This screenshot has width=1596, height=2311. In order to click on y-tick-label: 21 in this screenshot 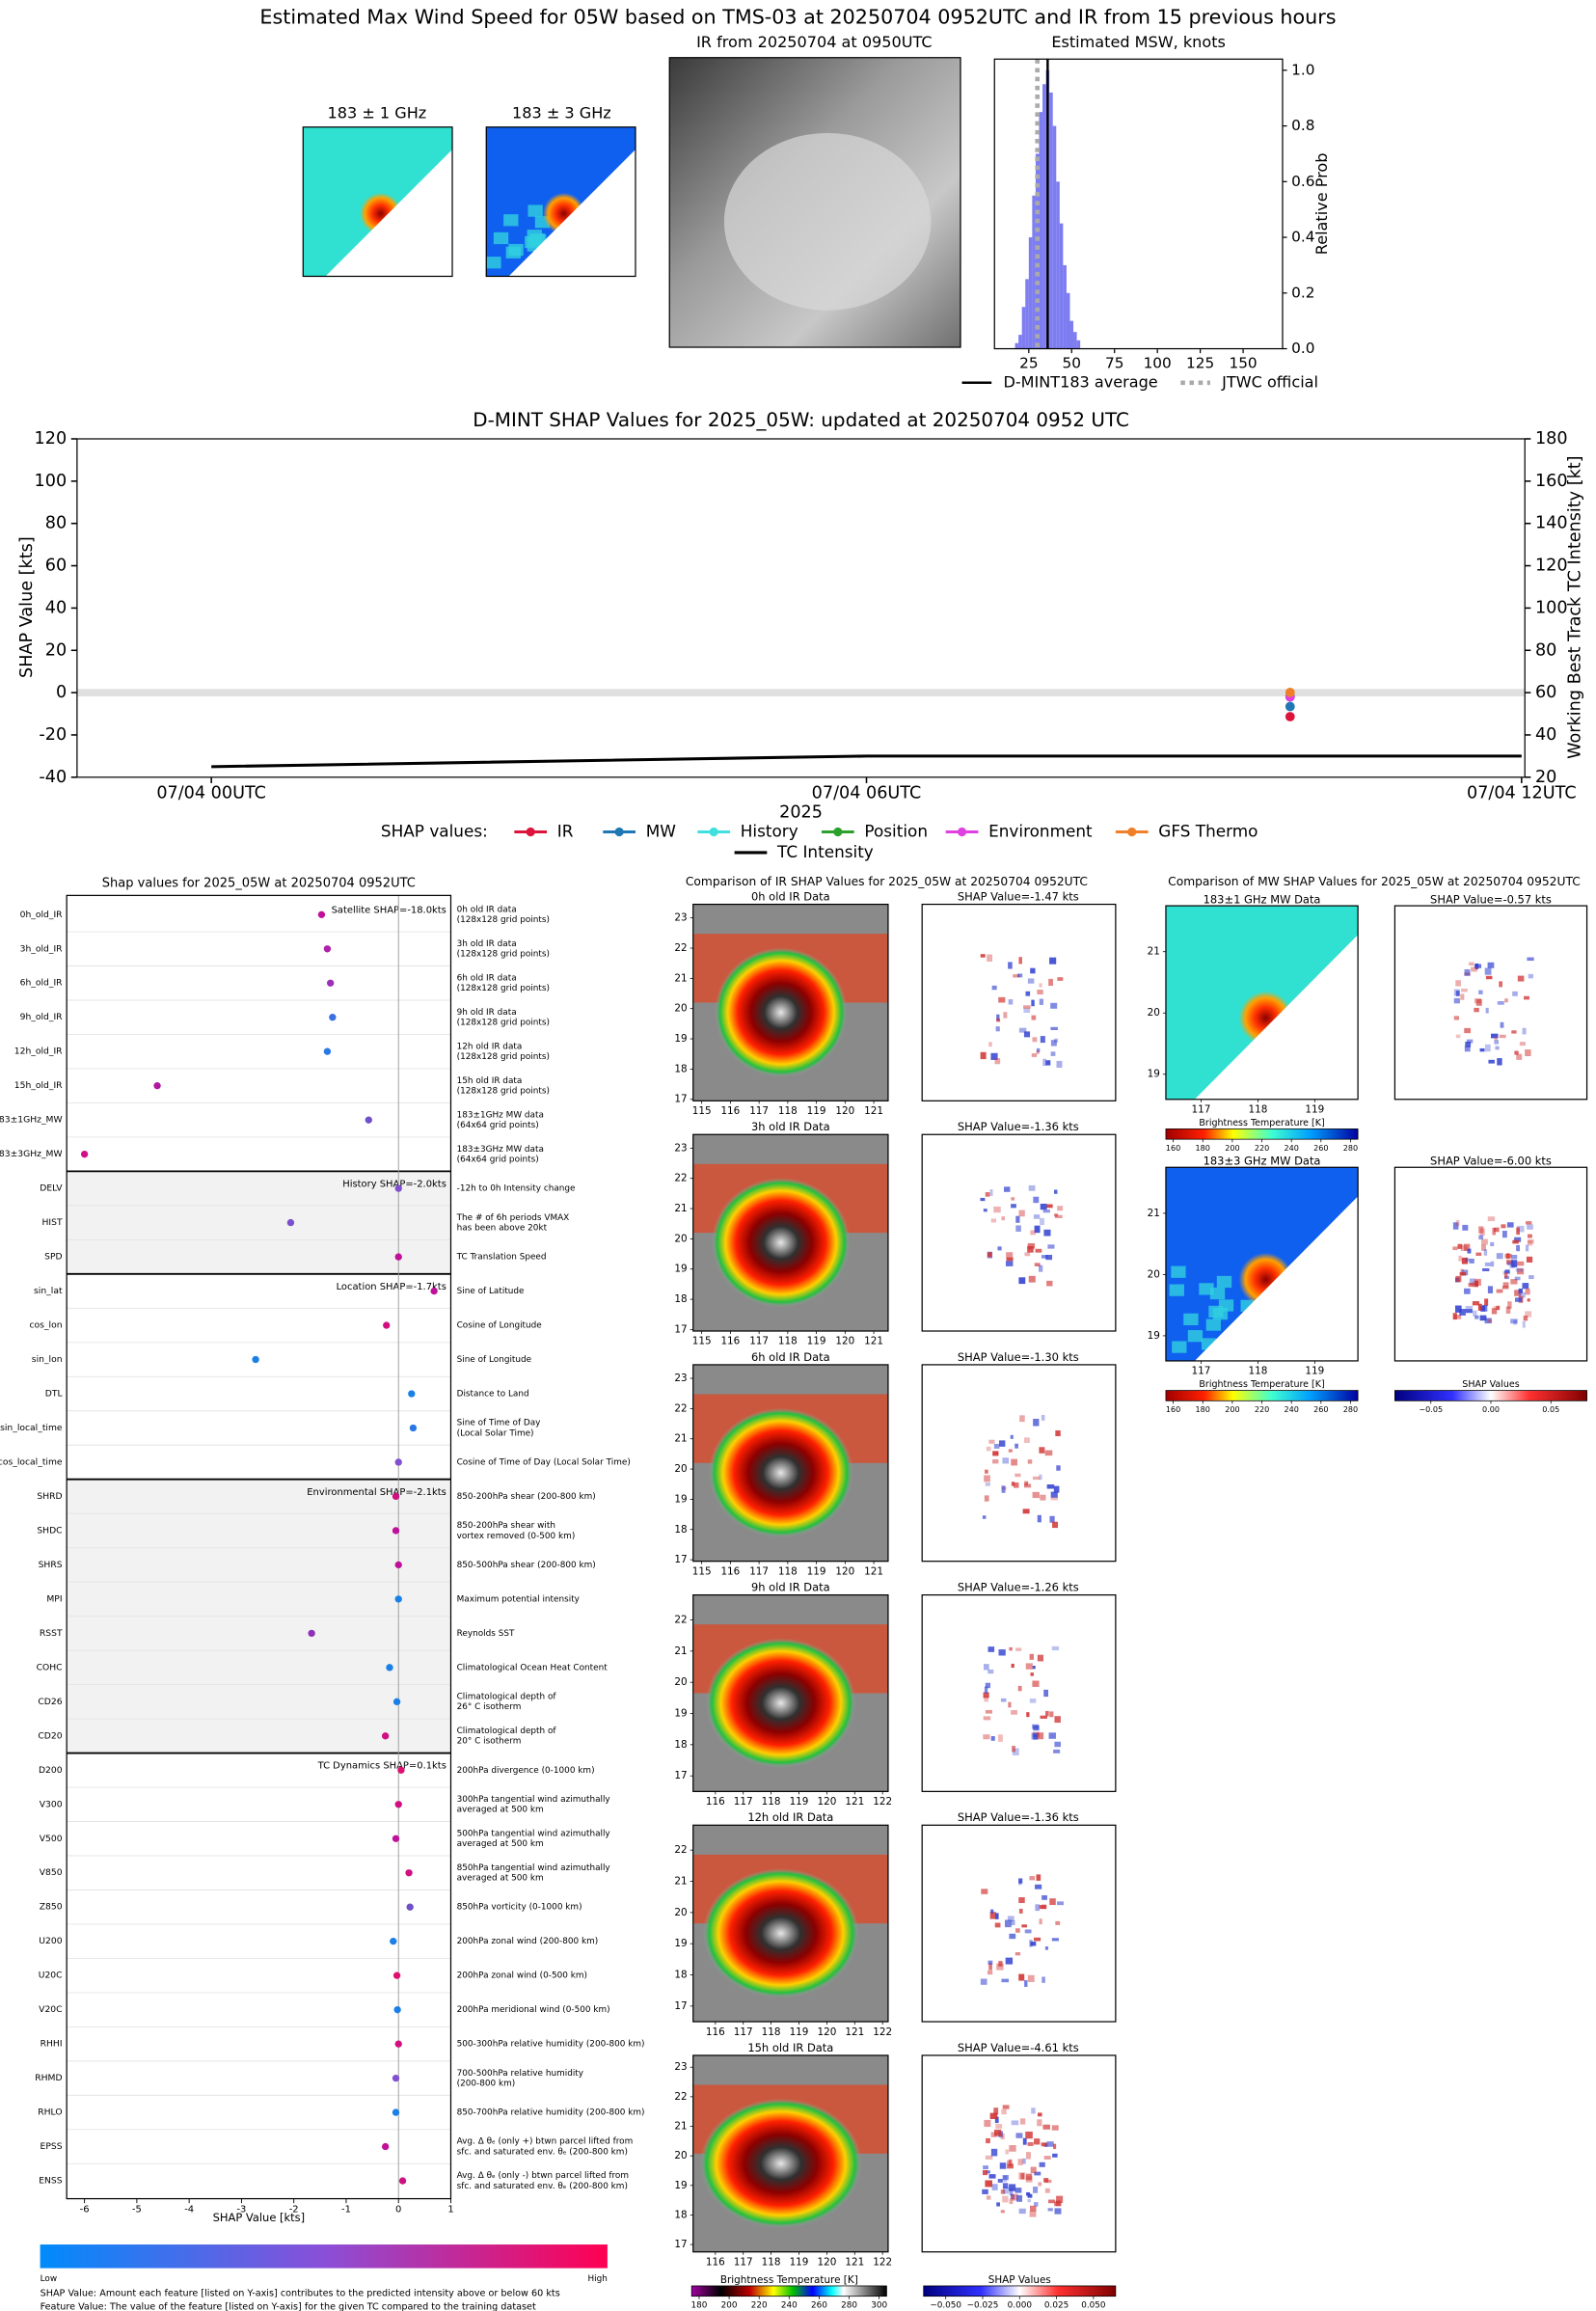, I will do `click(680, 2127)`.